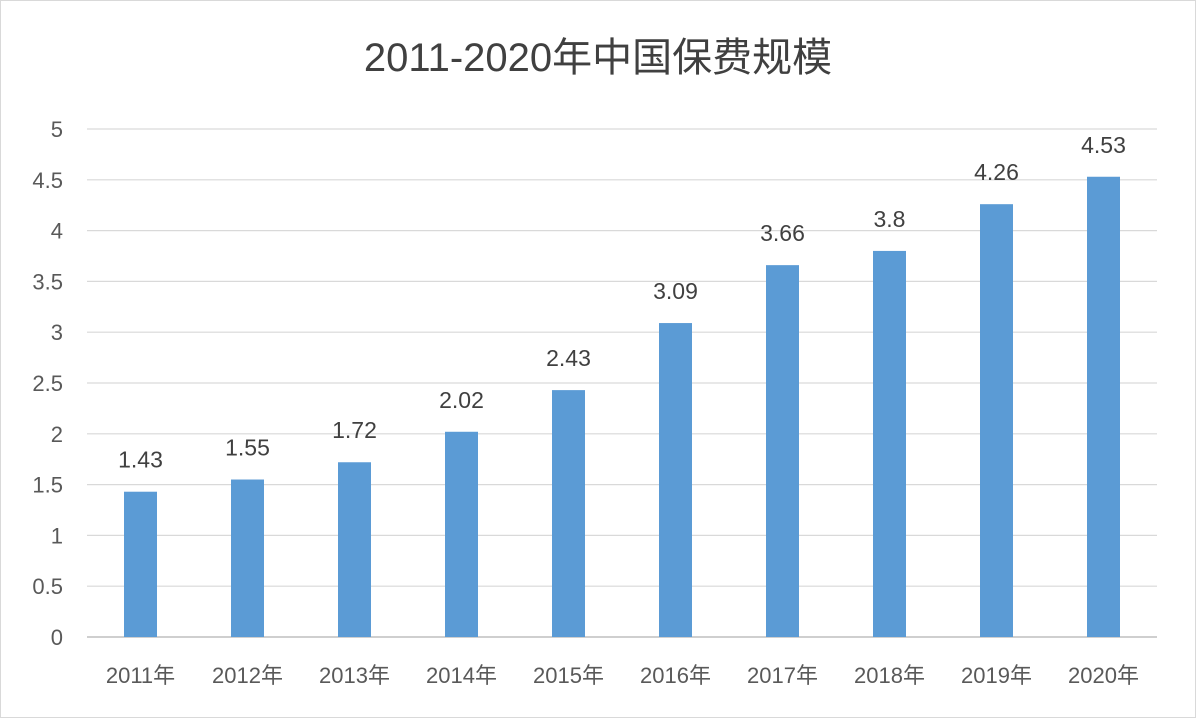 This screenshot has width=1196, height=722. Describe the element at coordinates (996, 172) in the screenshot. I see `data-label: 4.26` at that location.